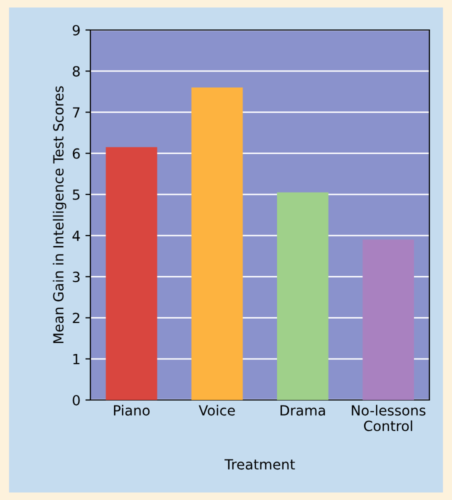 Image resolution: width=452 pixels, height=500 pixels. What do you see at coordinates (76, 153) in the screenshot?
I see `y-tick-label: 6` at bounding box center [76, 153].